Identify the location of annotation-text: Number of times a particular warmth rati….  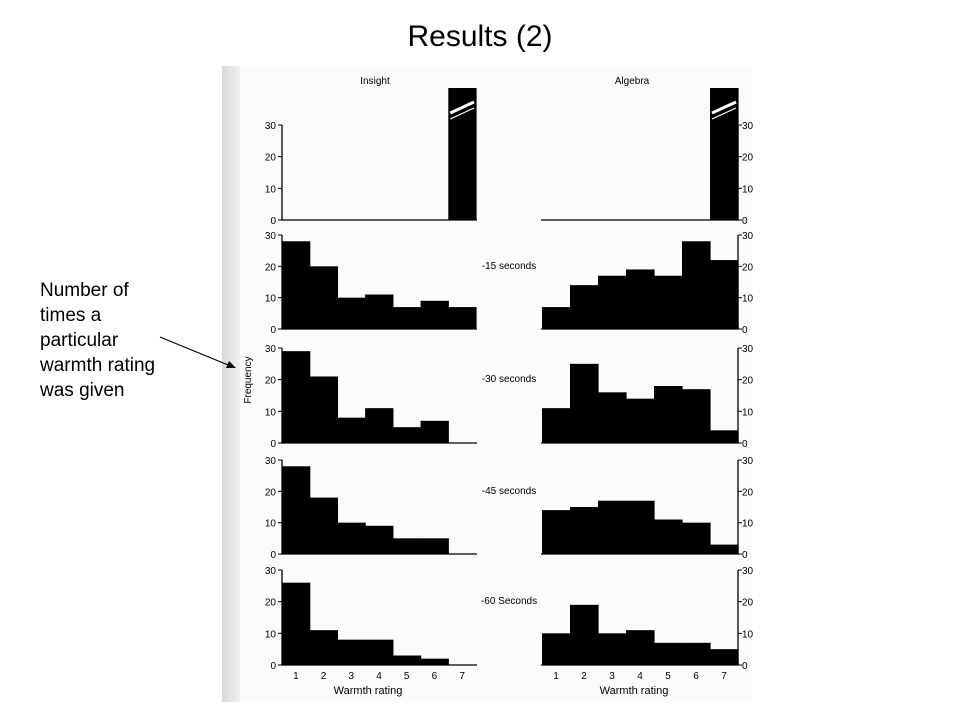
(120, 340).